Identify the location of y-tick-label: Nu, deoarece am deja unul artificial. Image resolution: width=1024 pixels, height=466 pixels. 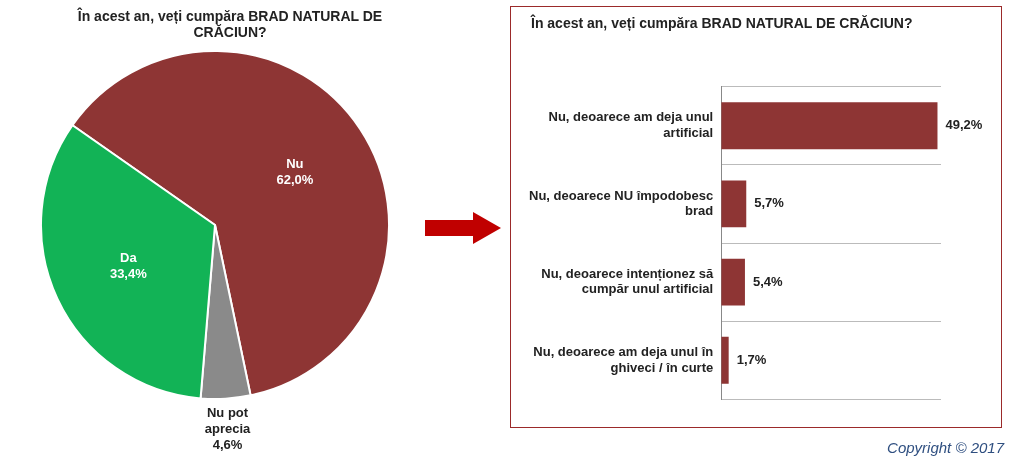
(631, 125).